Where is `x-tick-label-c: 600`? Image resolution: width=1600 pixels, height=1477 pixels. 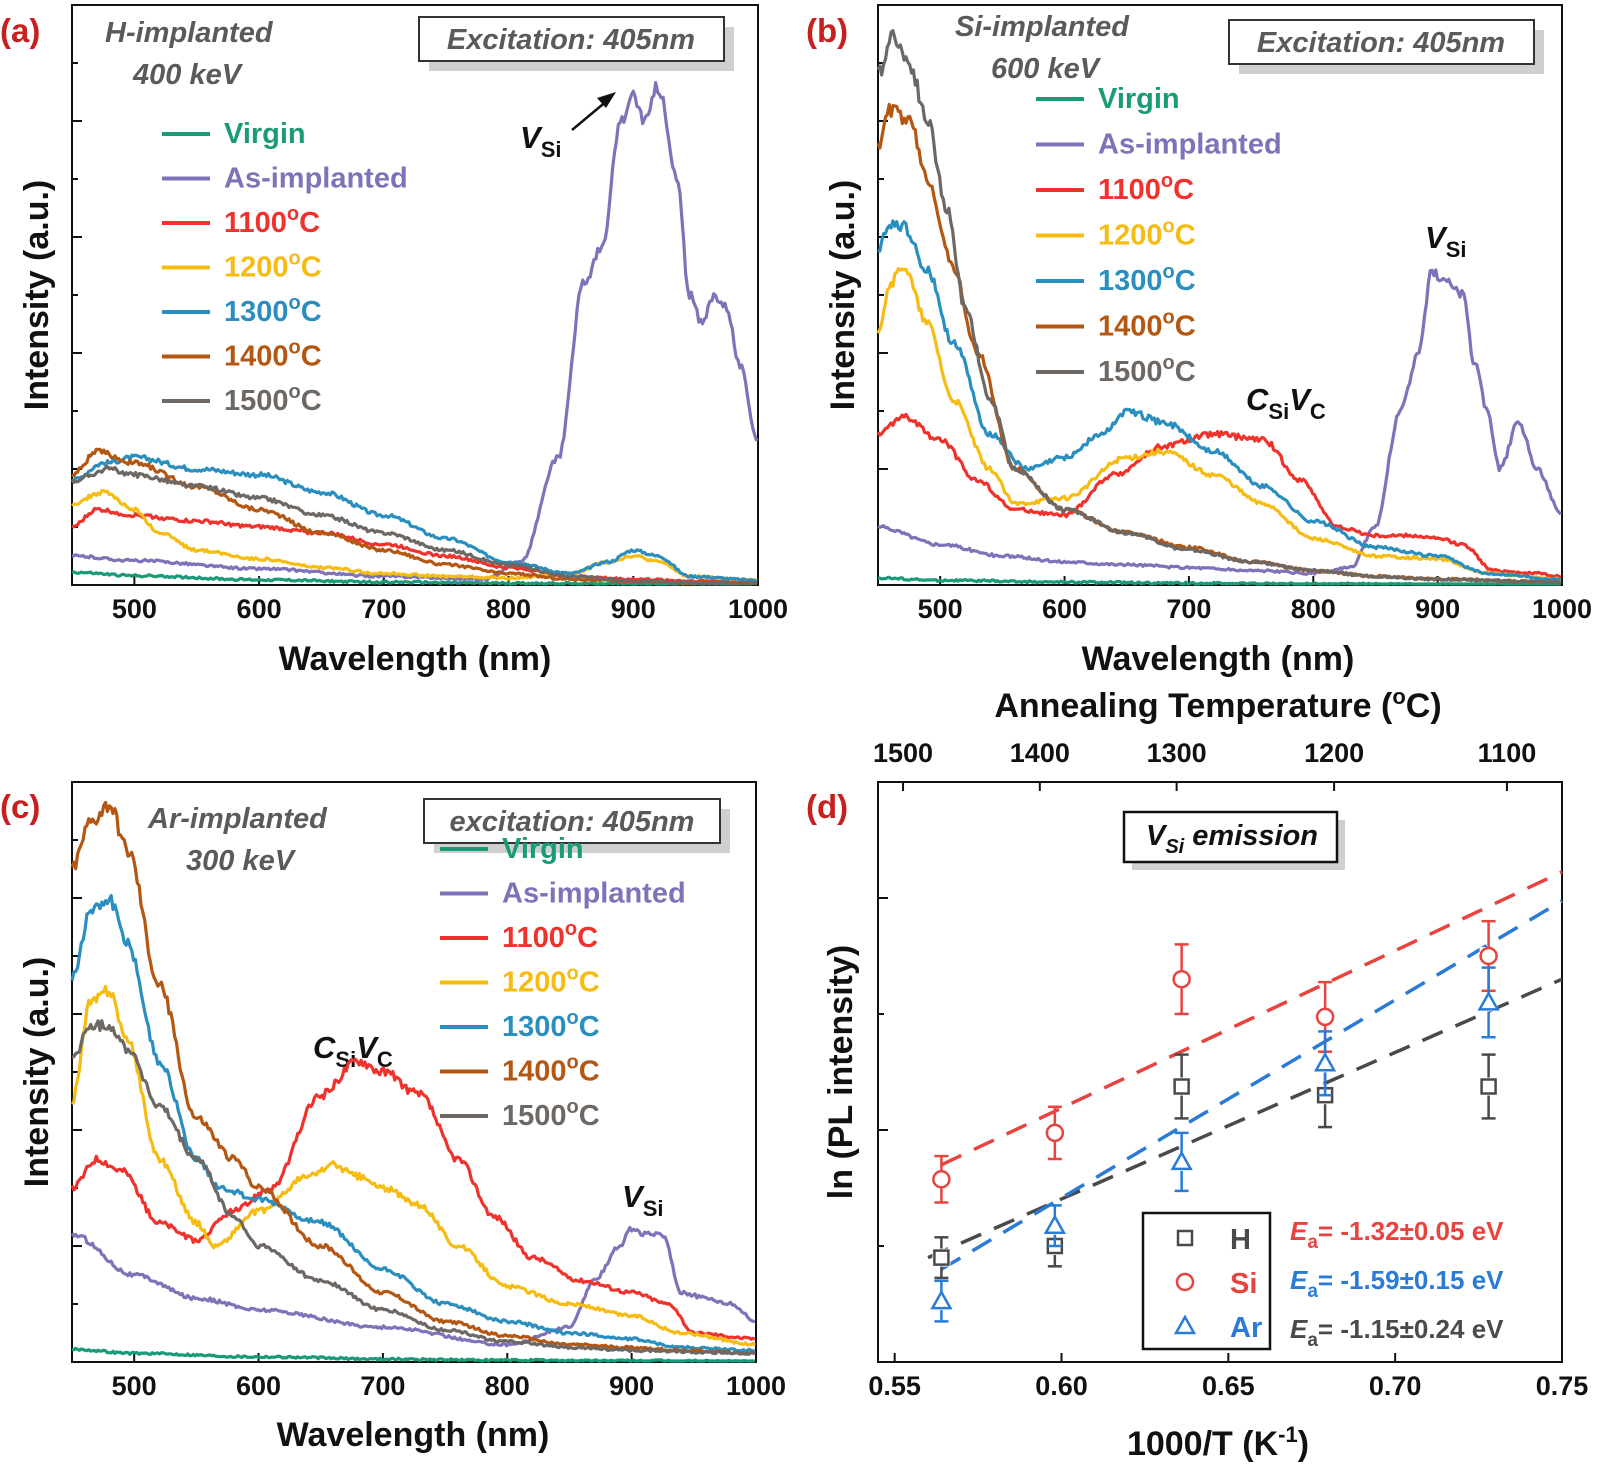 x-tick-label-c: 600 is located at coordinates (258, 1386).